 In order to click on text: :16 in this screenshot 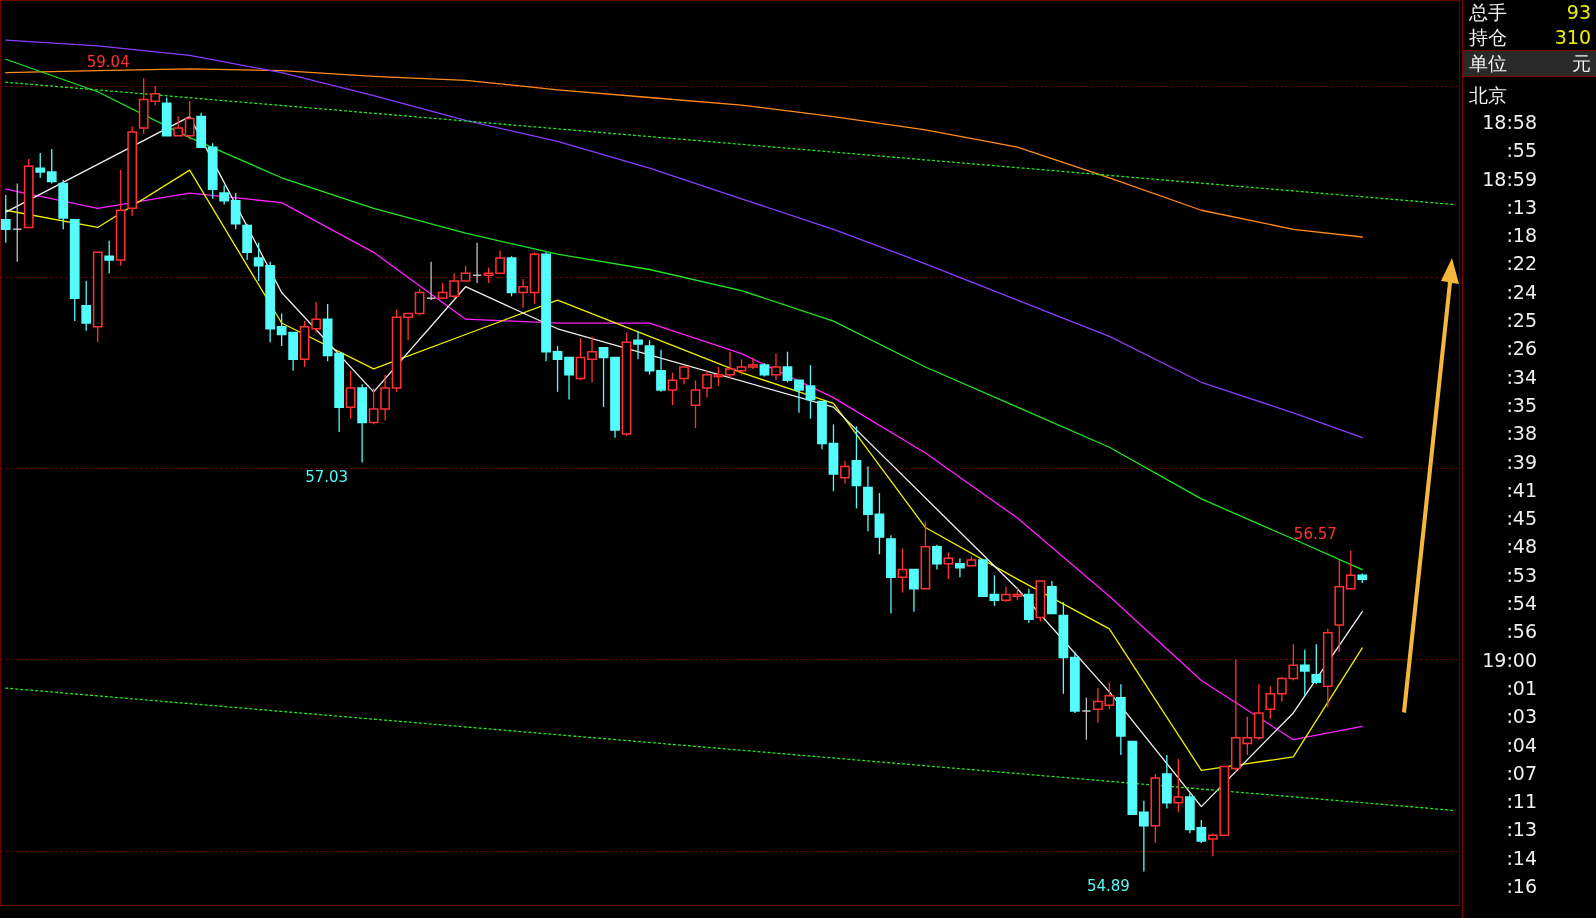, I will do `click(1521, 886)`.